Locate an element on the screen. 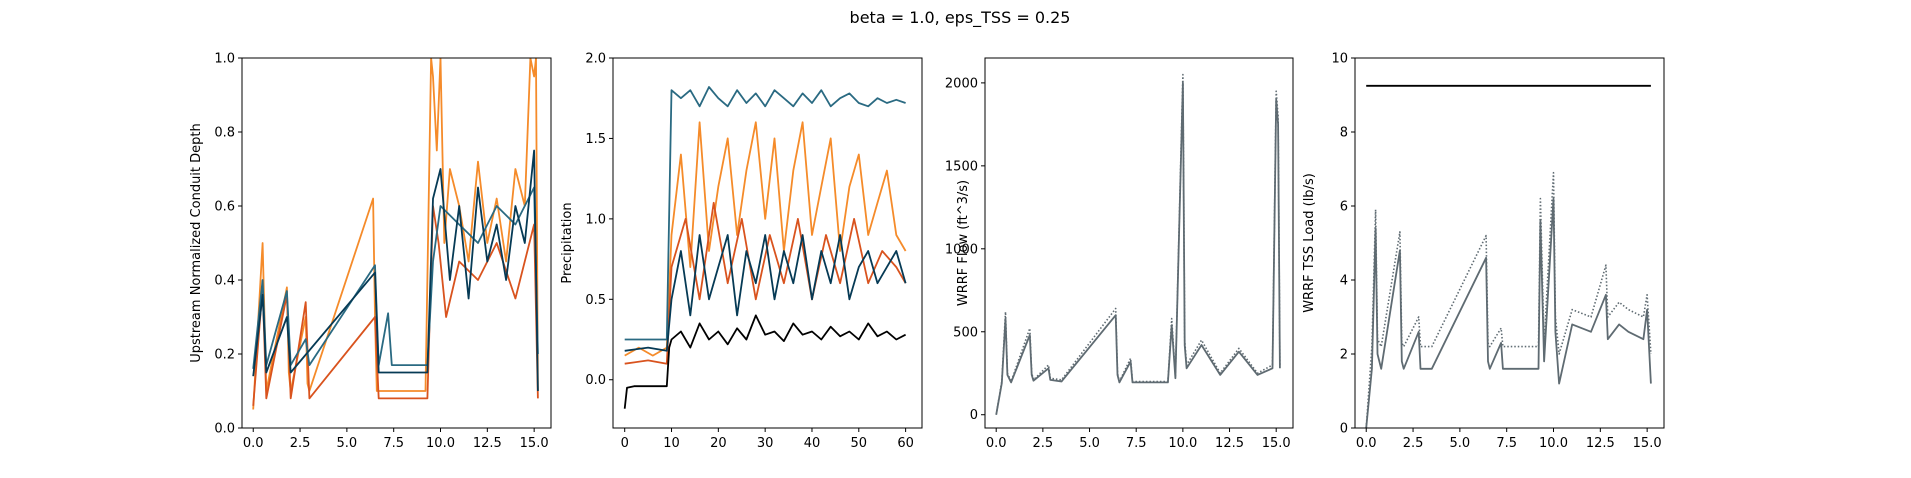 The height and width of the screenshot is (478, 1911). y-tick-label: 1000 is located at coordinates (961, 249).